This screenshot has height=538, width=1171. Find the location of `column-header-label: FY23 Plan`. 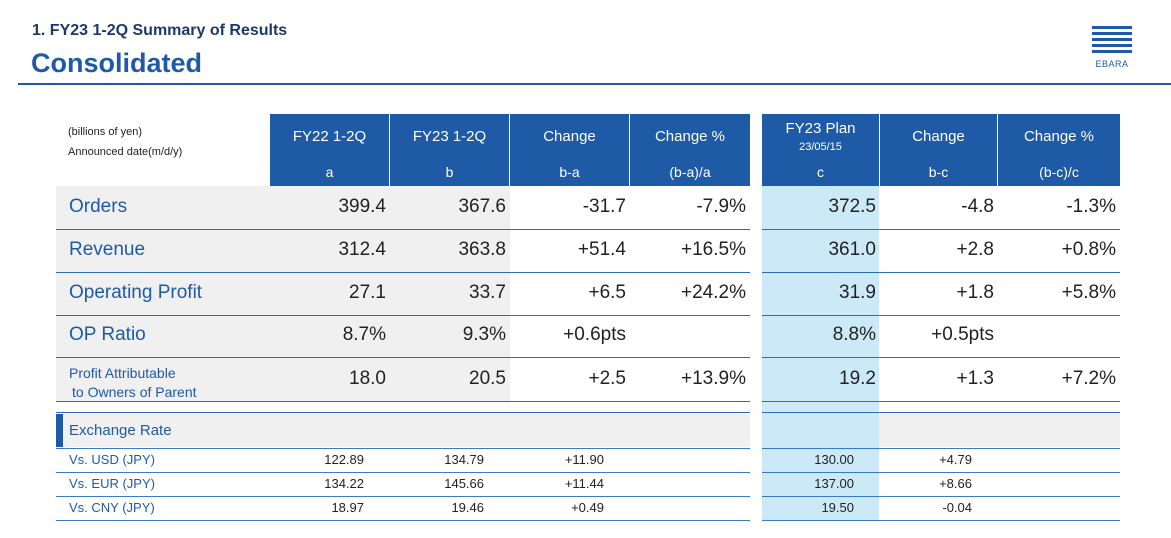

column-header-label: FY23 Plan is located at coordinates (820, 128).